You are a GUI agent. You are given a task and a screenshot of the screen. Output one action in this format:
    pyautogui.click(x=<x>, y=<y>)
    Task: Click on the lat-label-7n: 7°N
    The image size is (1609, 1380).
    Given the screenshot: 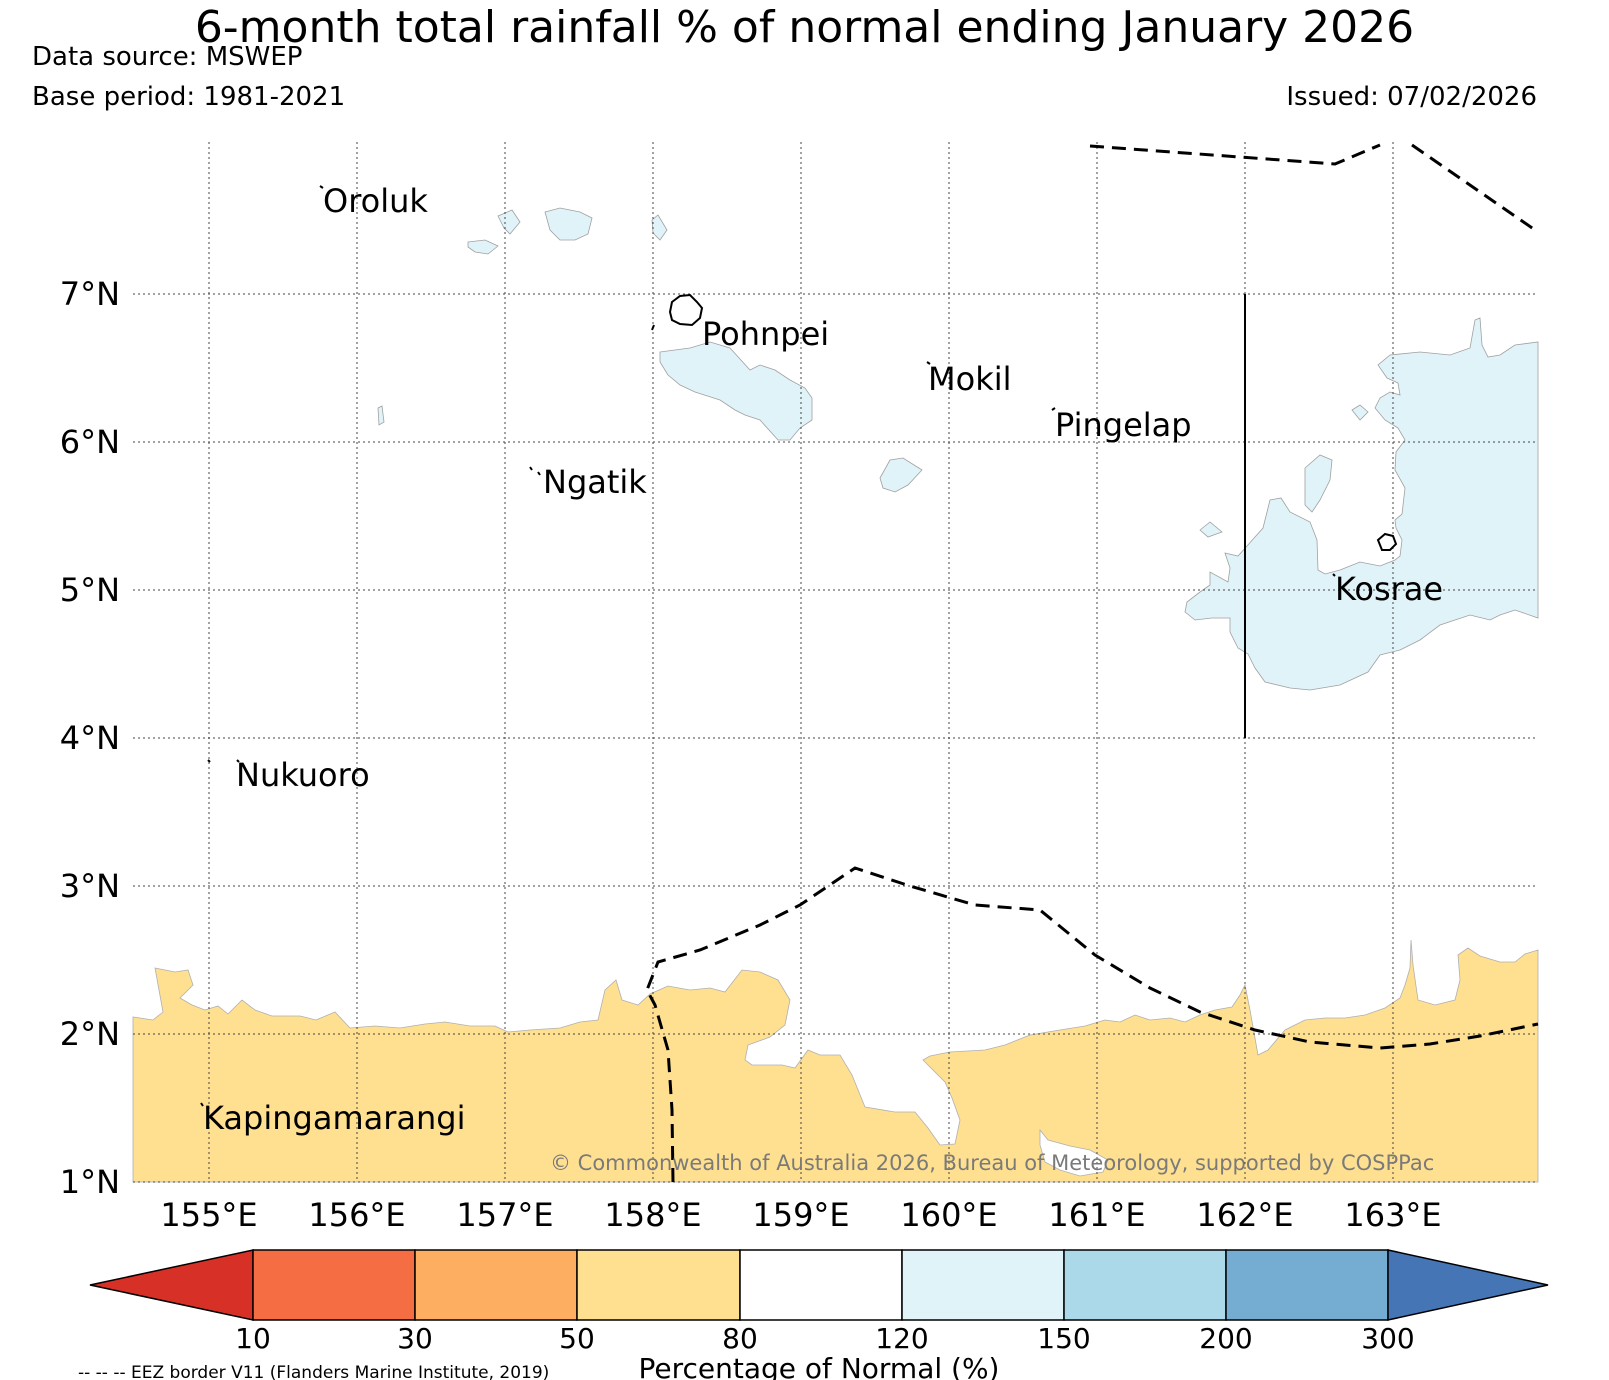 What is the action you would take?
    pyautogui.click(x=90, y=294)
    